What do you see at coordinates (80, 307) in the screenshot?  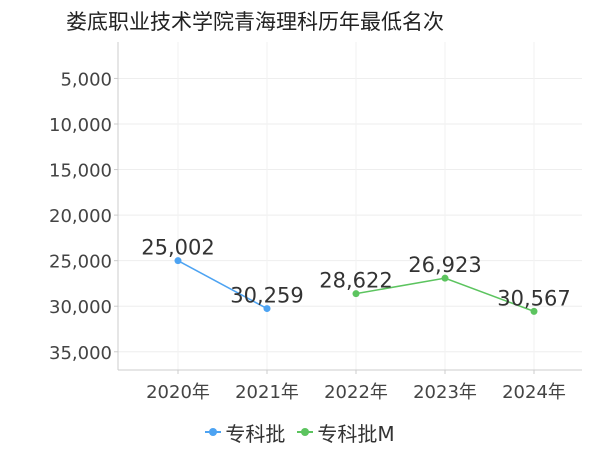 I see `y-tick-label: 30,000` at bounding box center [80, 307].